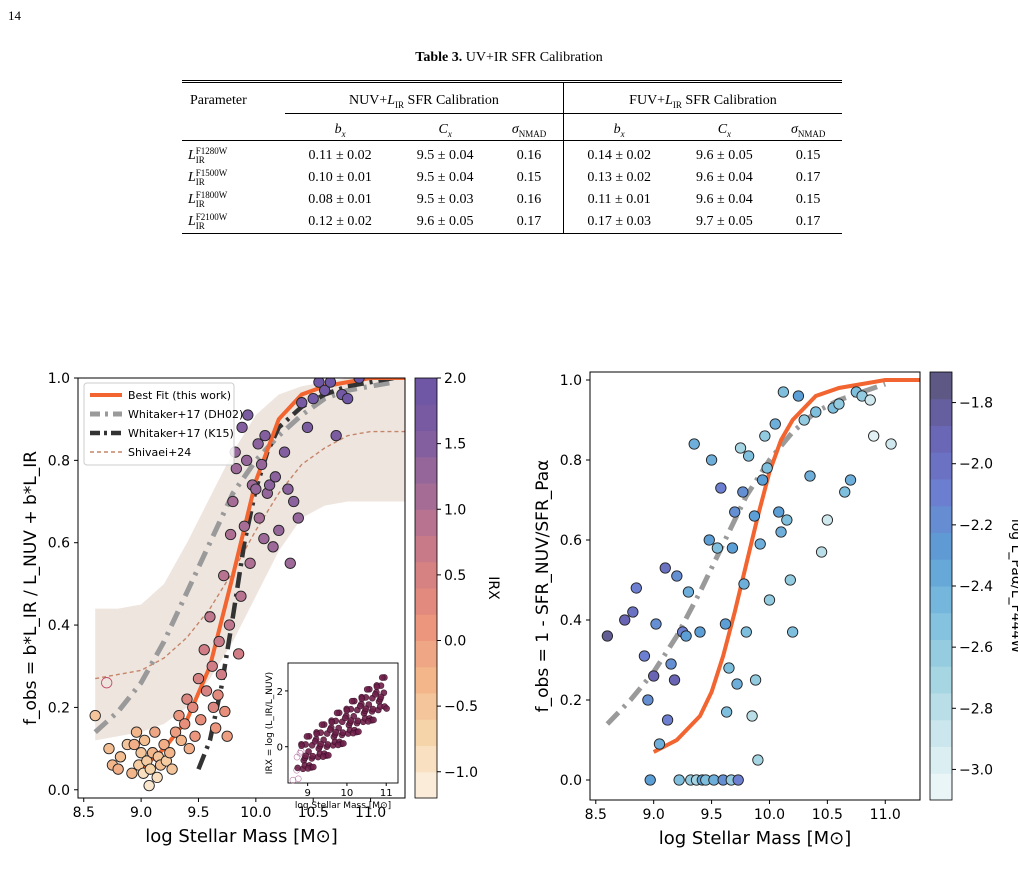  Describe the element at coordinates (59, 708) in the screenshot. I see `y-tick-label: 0.2` at that location.